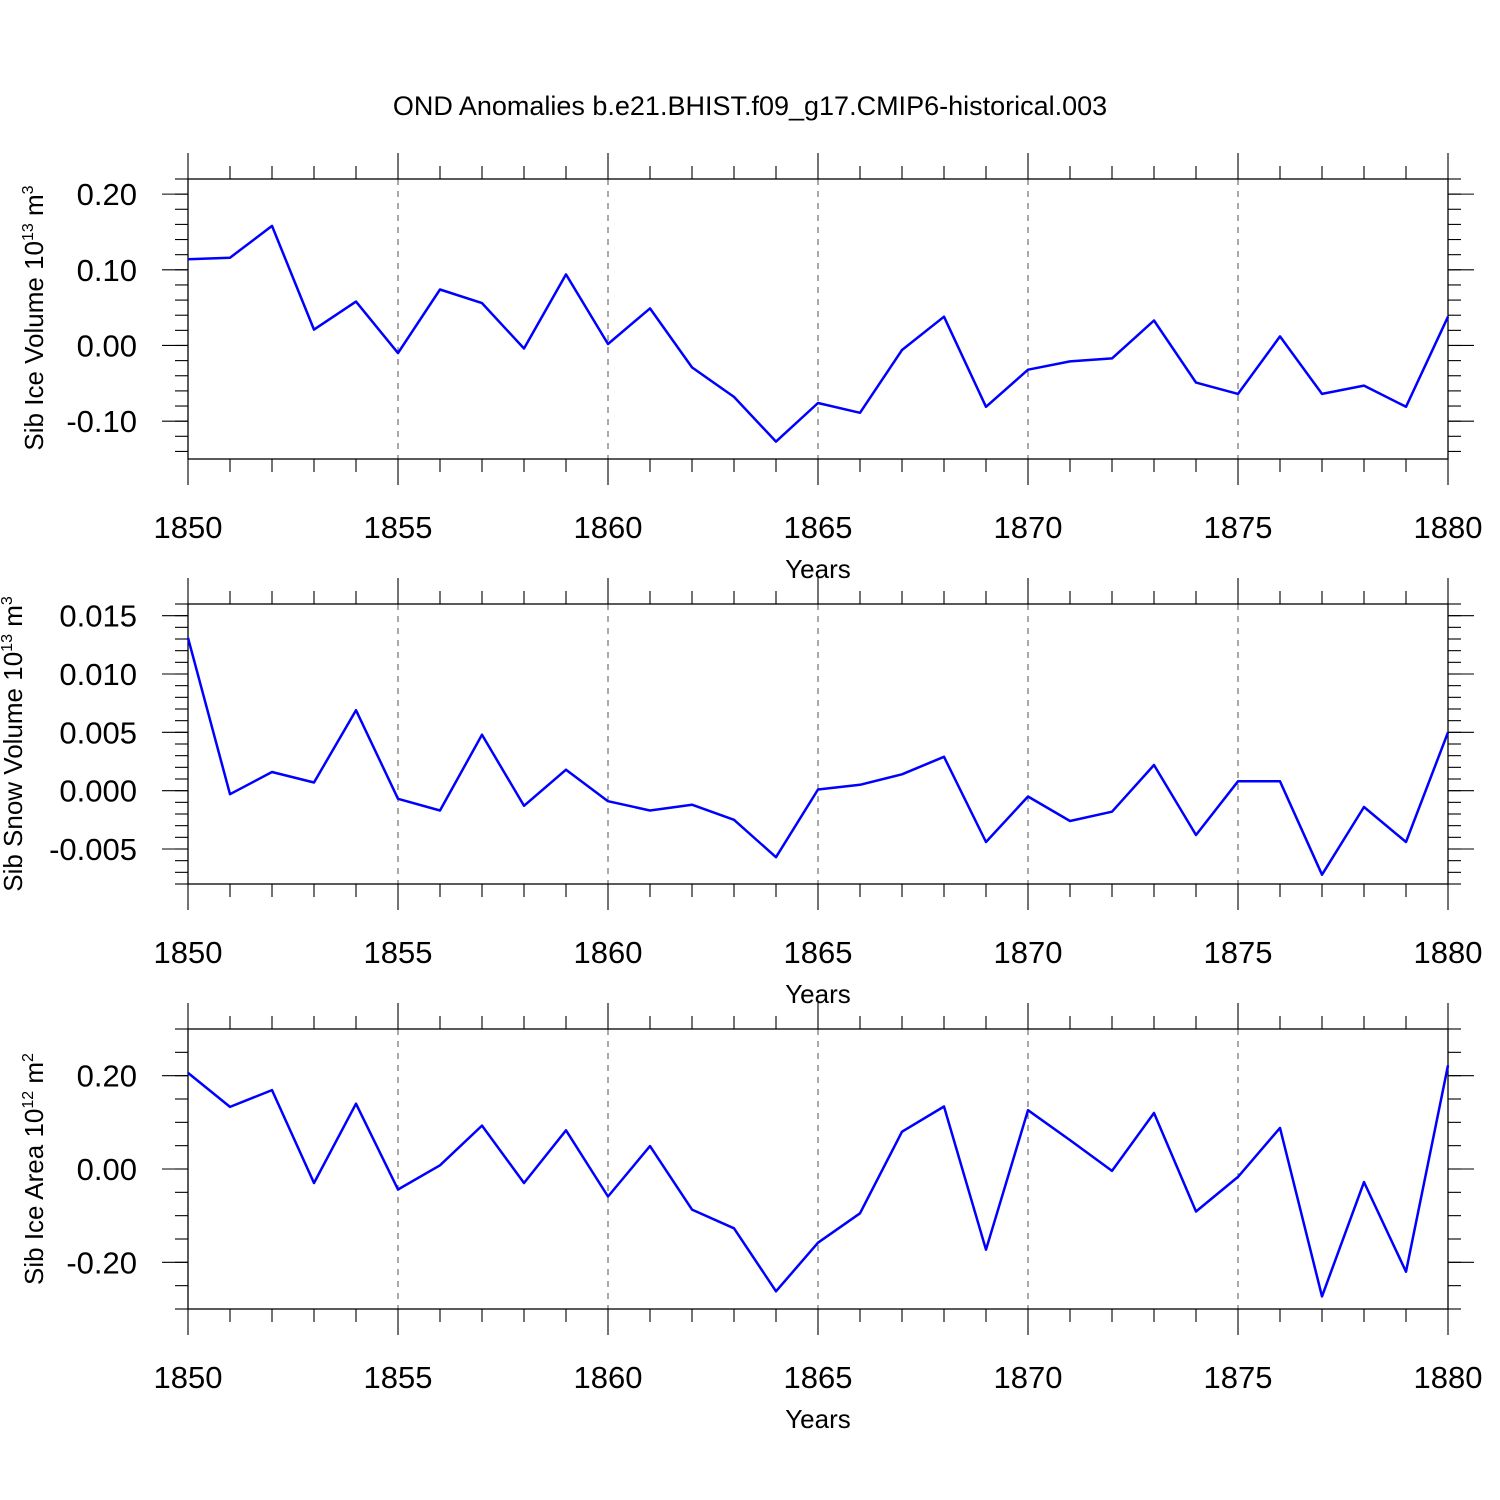  Describe the element at coordinates (107, 270) in the screenshot. I see `y-tick-label: 0.10` at that location.